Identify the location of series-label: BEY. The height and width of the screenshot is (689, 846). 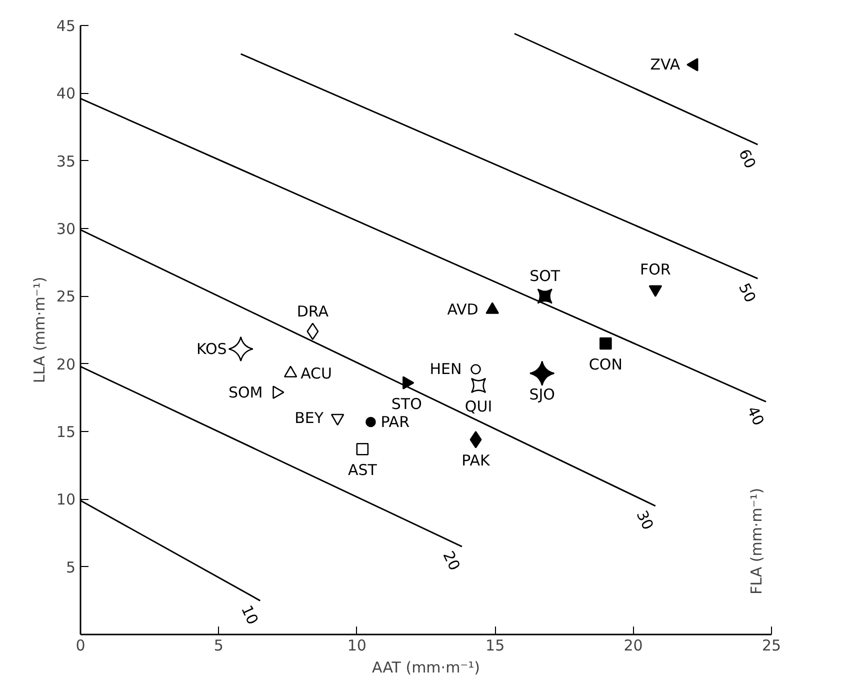
(309, 417).